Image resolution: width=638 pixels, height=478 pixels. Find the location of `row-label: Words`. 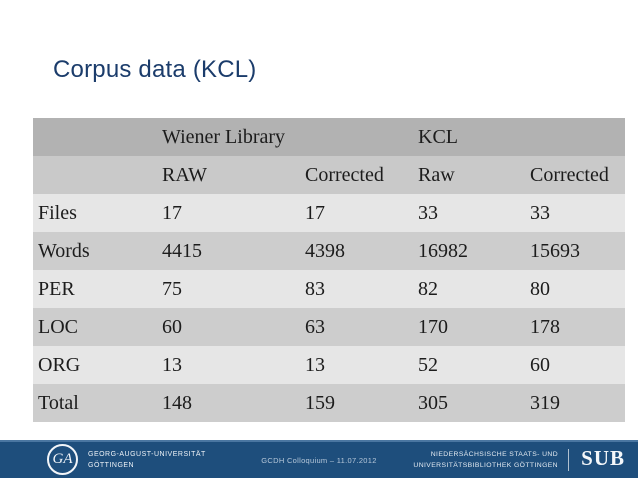

row-label: Words is located at coordinates (64, 250).